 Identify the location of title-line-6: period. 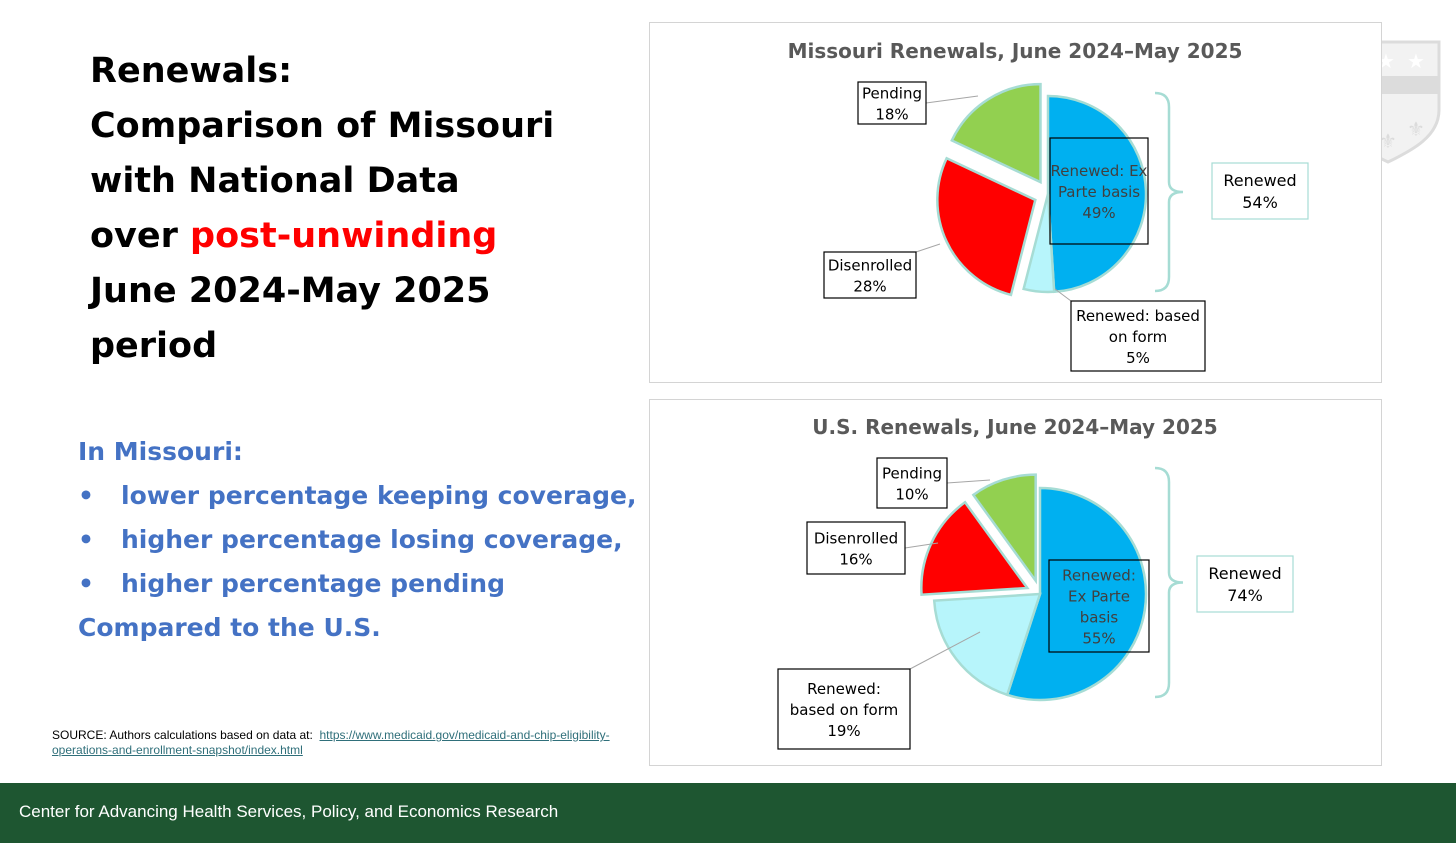
(154, 346).